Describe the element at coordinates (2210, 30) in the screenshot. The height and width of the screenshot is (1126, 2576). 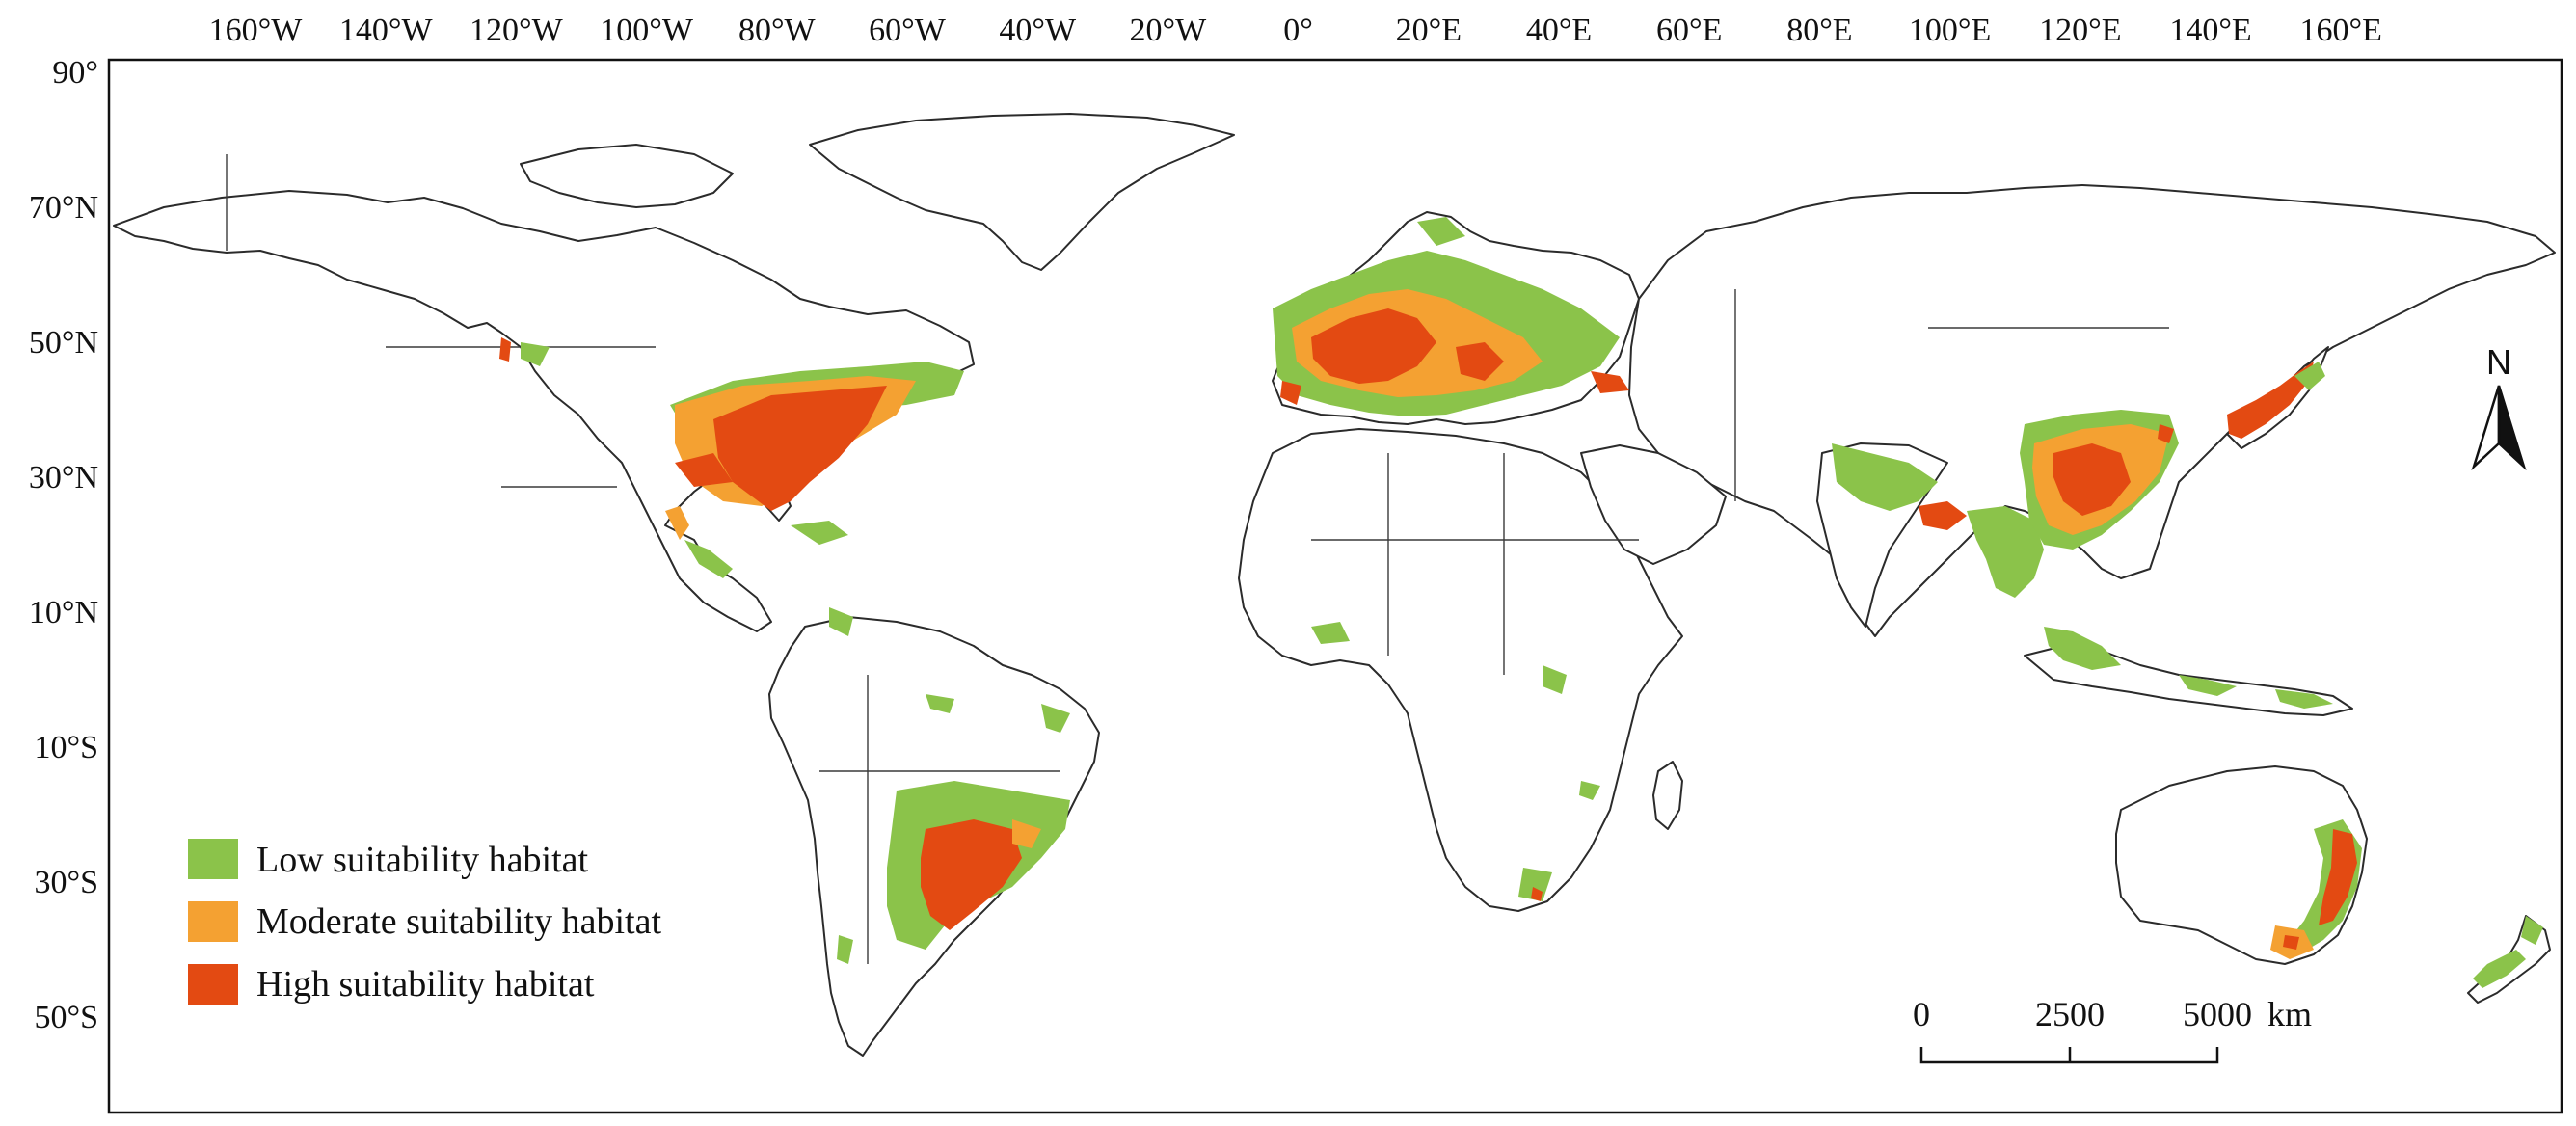
I see `longitude-tick-label: 140°E` at that location.